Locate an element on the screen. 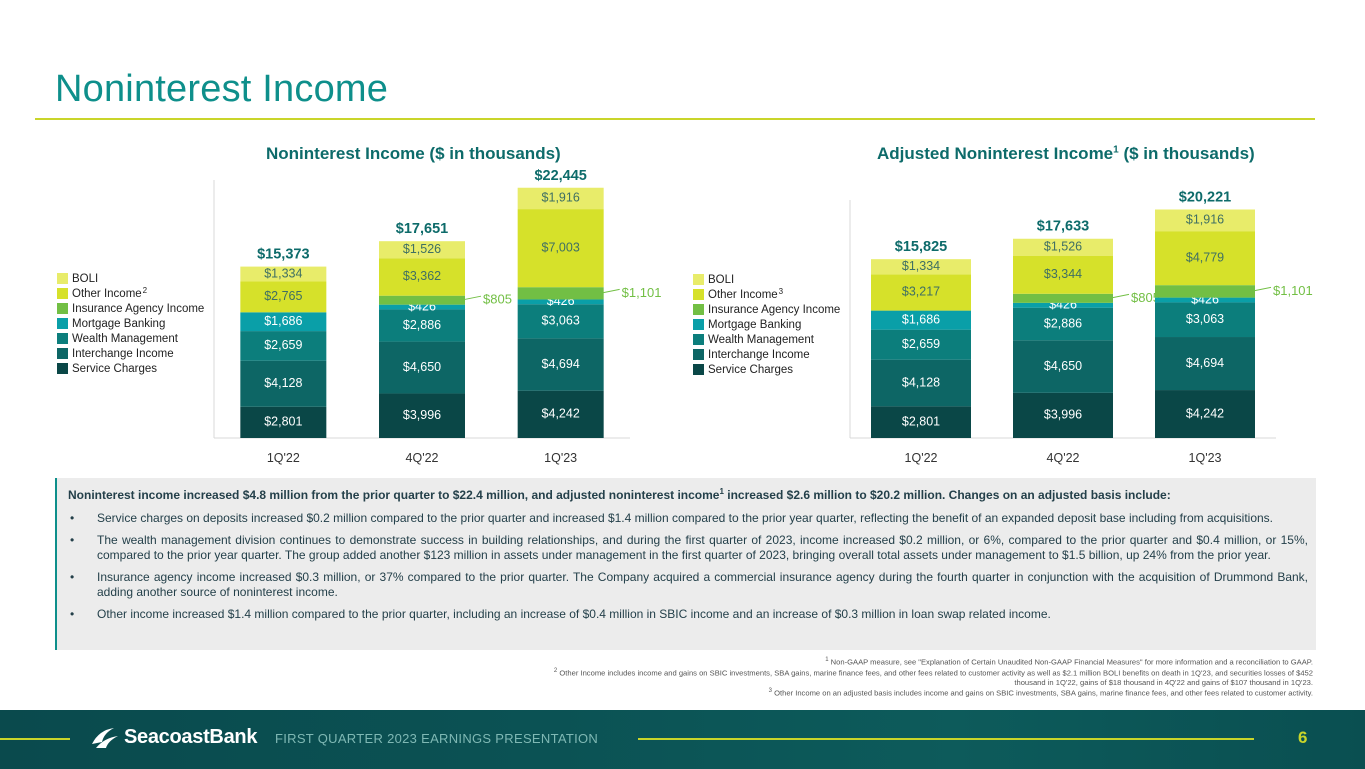 This screenshot has width=1365, height=769. legend-label: Other Income is located at coordinates (743, 294).